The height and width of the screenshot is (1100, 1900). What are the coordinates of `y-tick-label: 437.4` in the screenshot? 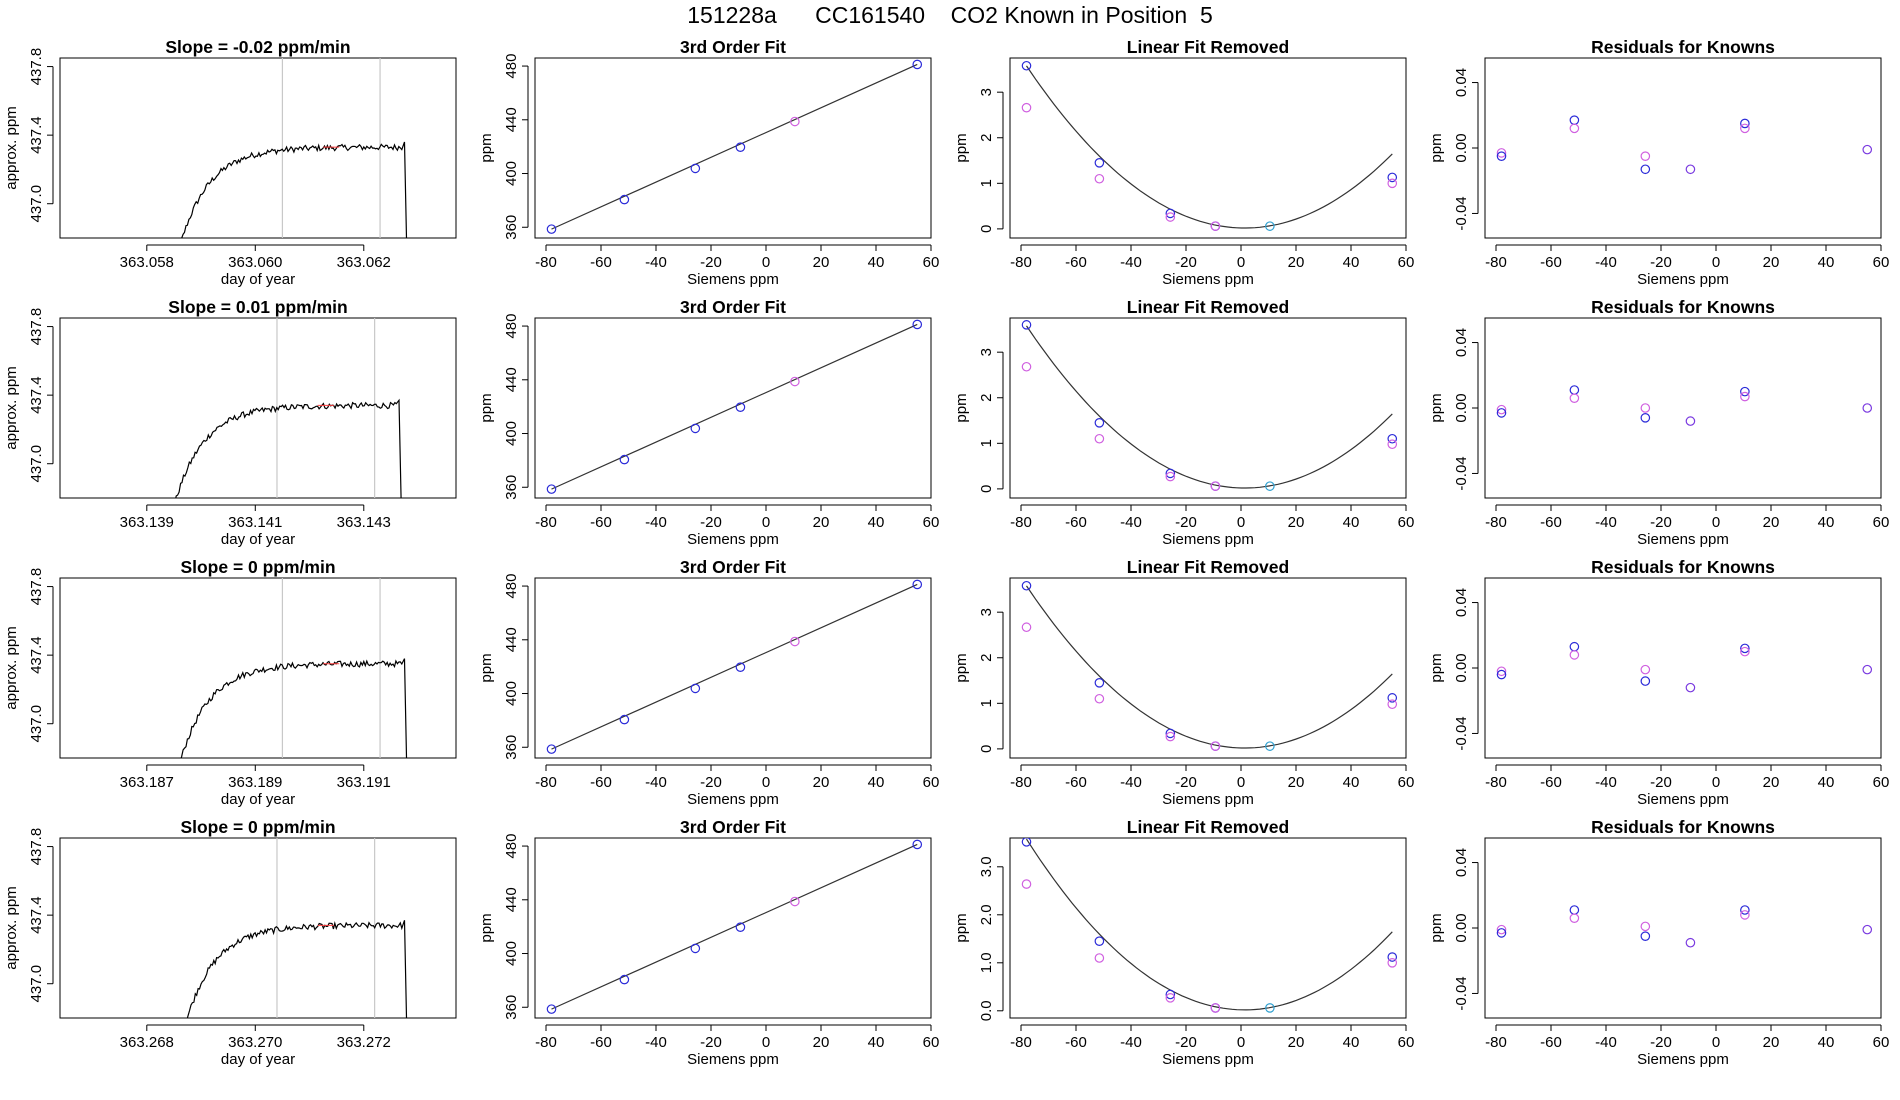 It's located at (36, 395).